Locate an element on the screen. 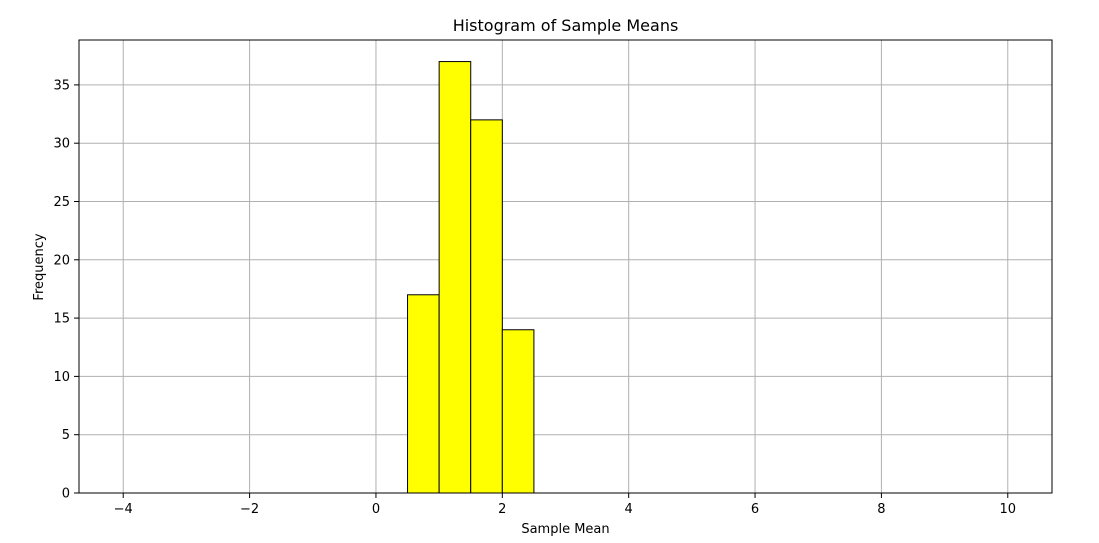 The height and width of the screenshot is (543, 1099). x-tick-label: −4 is located at coordinates (123, 509).